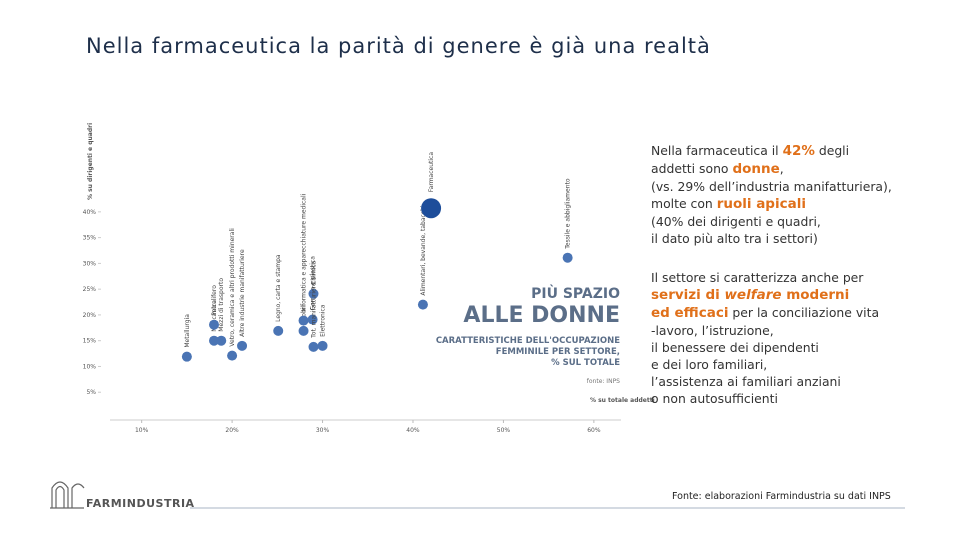 The height and width of the screenshot is (540, 960). Describe the element at coordinates (622, 400) in the screenshot. I see `x-axis-label: % su totale addetti` at that location.